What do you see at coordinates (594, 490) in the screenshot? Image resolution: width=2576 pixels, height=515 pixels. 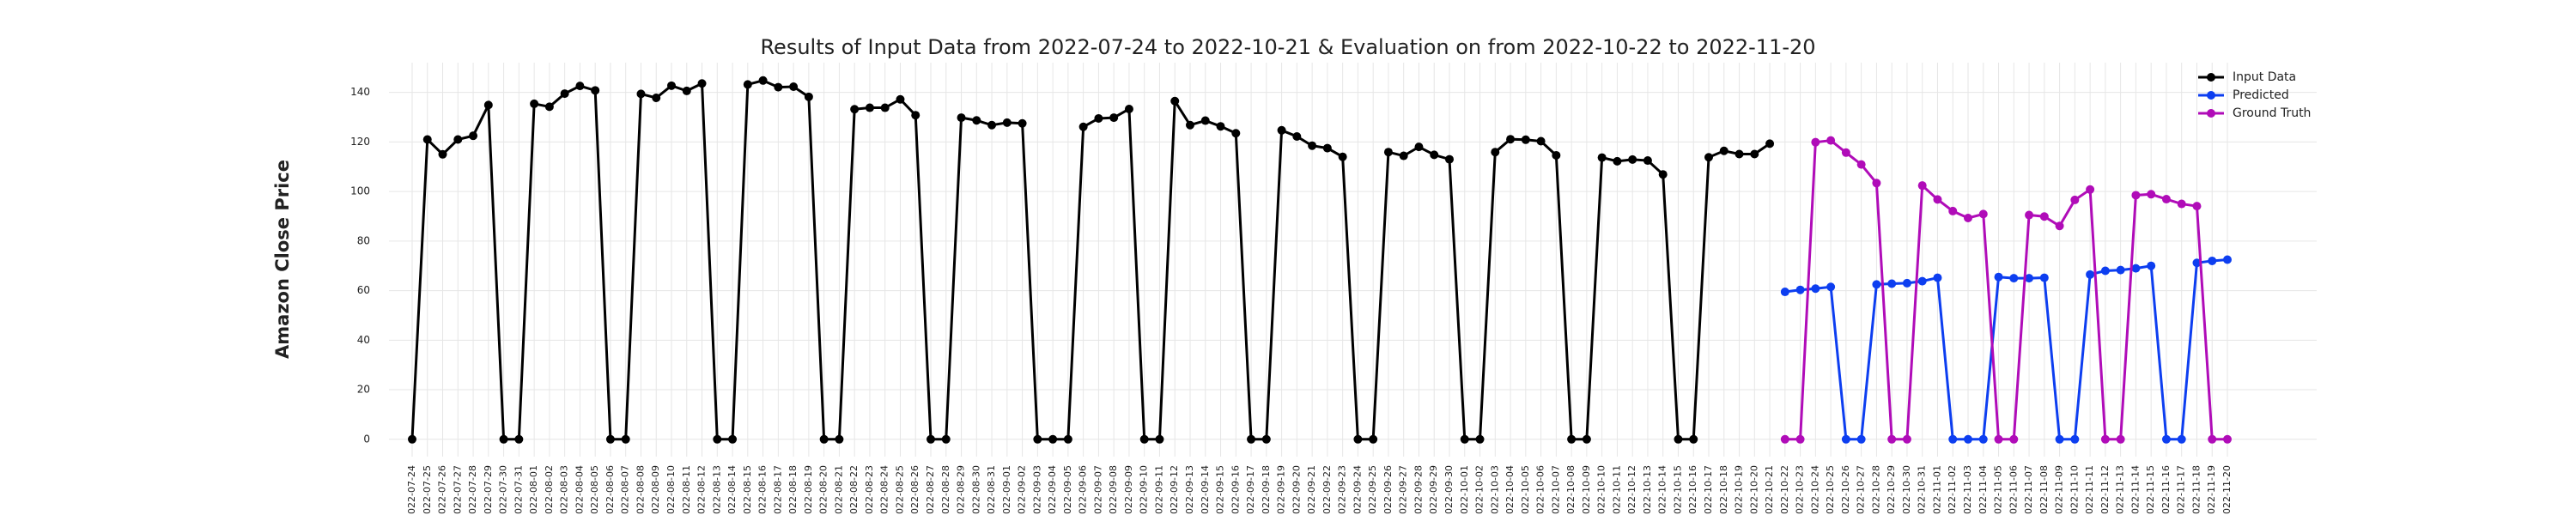 I see `x-tick-label: 2022-08-05` at bounding box center [594, 490].